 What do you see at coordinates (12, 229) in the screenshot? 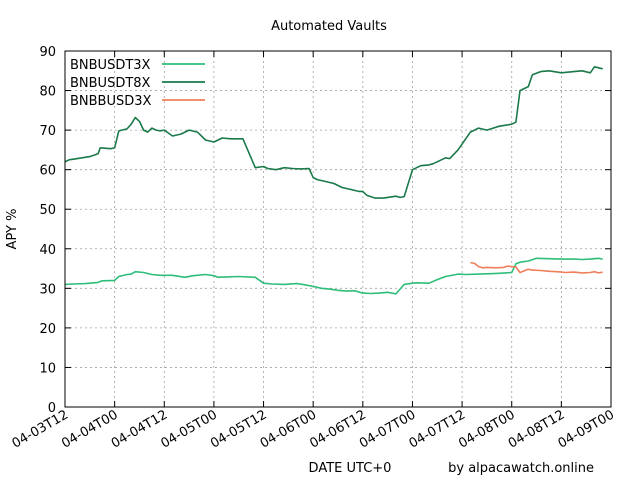
I see `y-axis-label: APY %` at bounding box center [12, 229].